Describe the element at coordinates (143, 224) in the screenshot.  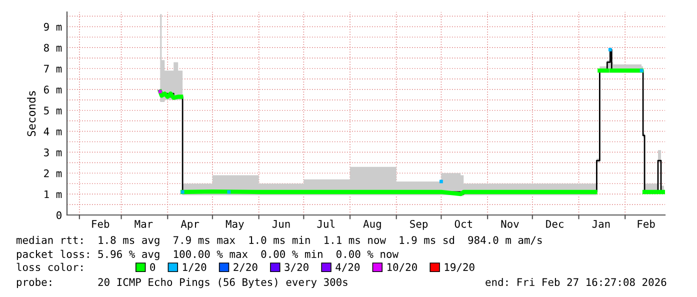
I see `x-tick-label: Mar` at that location.